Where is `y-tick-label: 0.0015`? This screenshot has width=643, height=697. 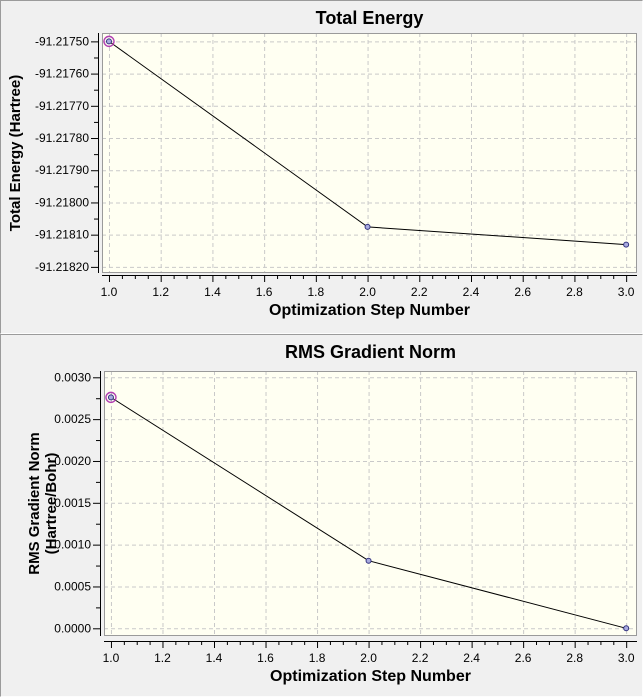
y-tick-label: 0.0015 is located at coordinates (72, 503).